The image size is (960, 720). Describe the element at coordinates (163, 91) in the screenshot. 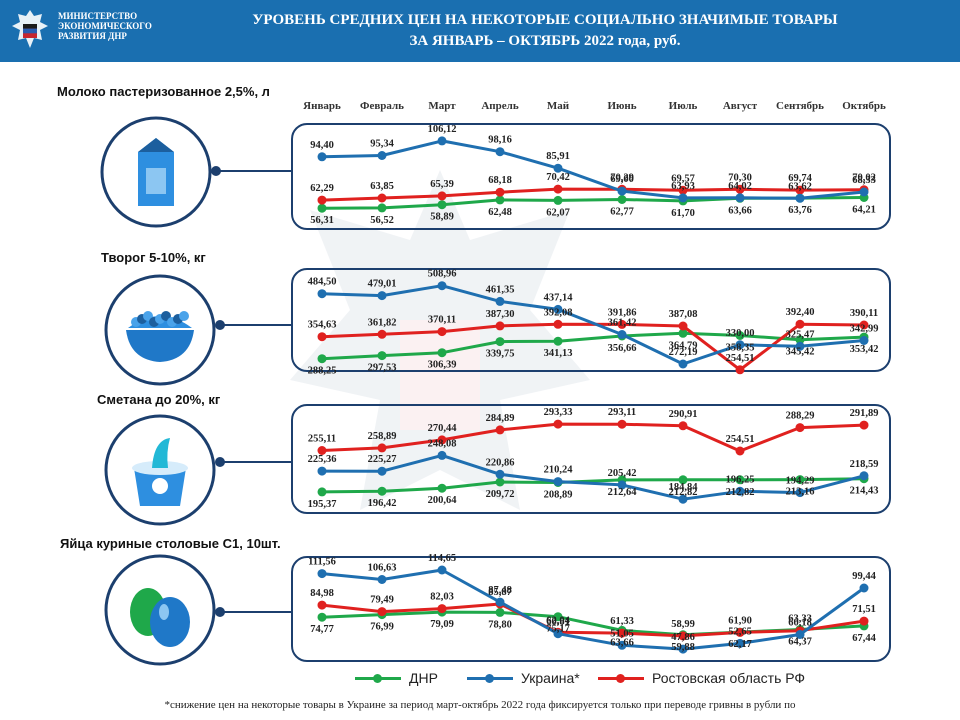

I see `product-title: Молоко пастеризованное 2,5%, л` at that location.